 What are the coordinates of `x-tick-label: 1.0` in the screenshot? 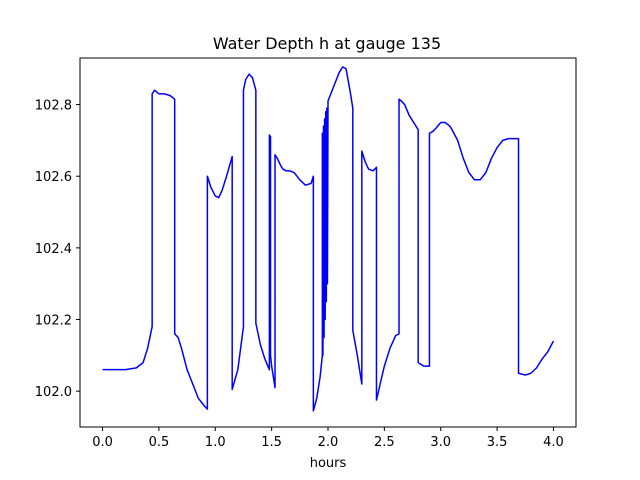 It's located at (215, 442).